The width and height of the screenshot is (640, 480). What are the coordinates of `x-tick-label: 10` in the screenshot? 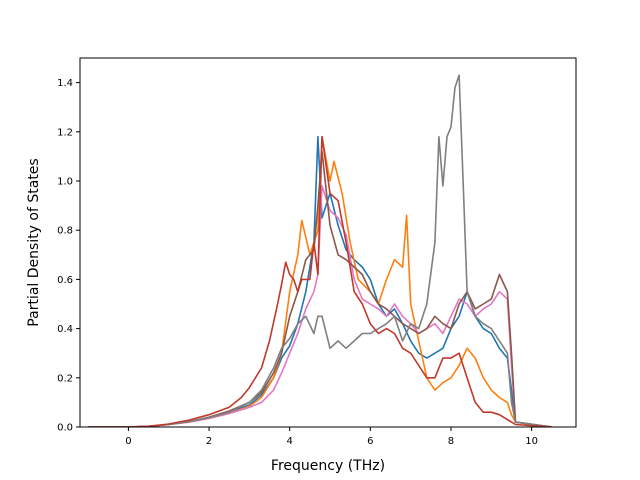 It's located at (531, 441).